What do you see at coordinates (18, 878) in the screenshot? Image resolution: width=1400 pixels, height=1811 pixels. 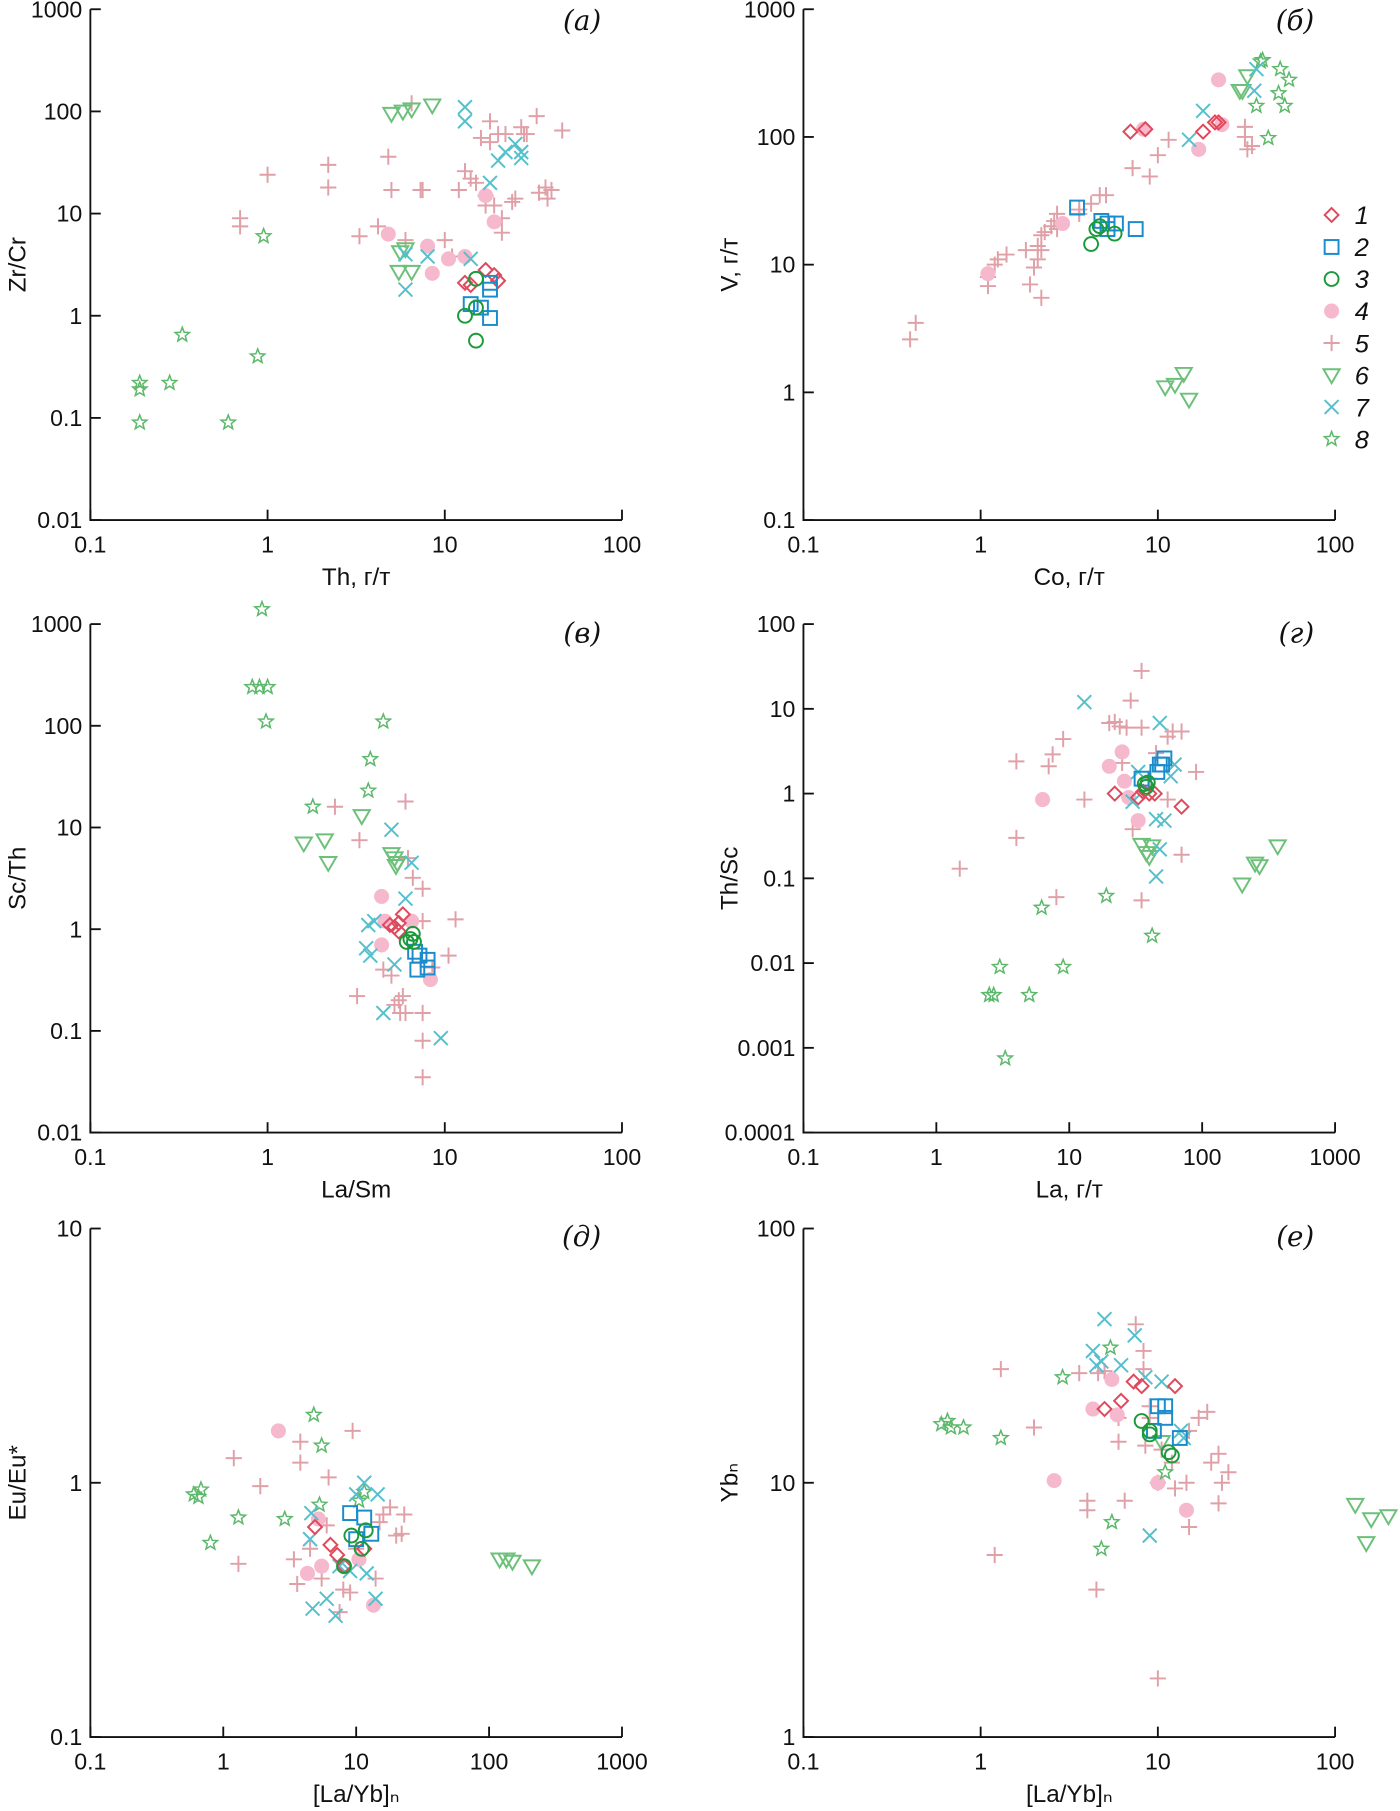 I see `y-axis-label: Sc/Th` at bounding box center [18, 878].